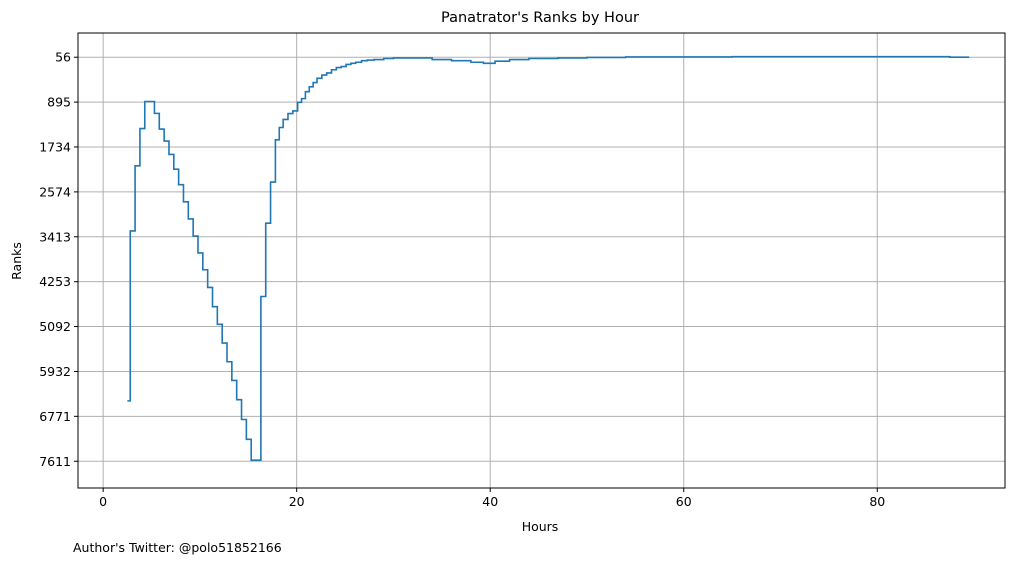 This screenshot has height=562, width=1014. Describe the element at coordinates (55, 461) in the screenshot. I see `y-tick-label: 7611` at that location.